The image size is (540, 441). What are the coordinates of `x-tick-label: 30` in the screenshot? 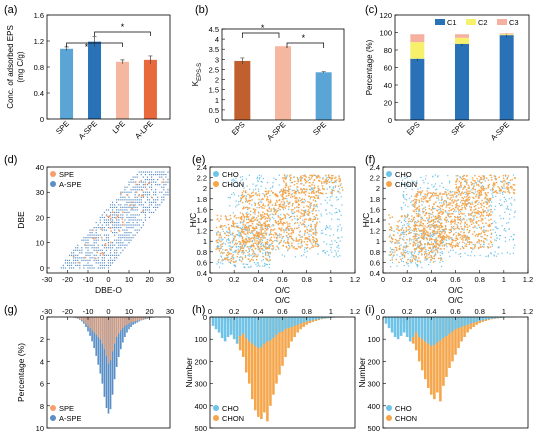 It's located at (170, 311).